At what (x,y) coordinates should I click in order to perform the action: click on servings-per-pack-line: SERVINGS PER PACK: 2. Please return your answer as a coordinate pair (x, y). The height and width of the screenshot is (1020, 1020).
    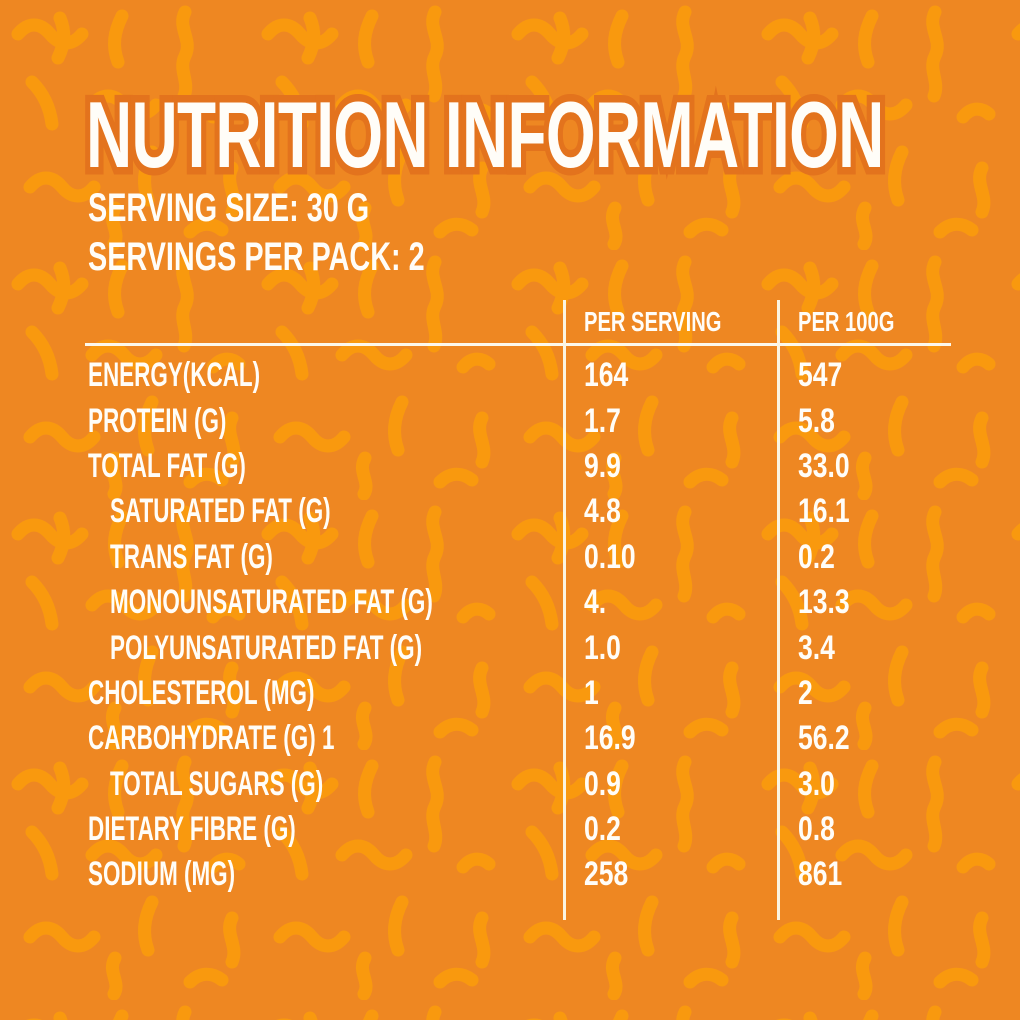
    Looking at the image, I should click on (256, 257).